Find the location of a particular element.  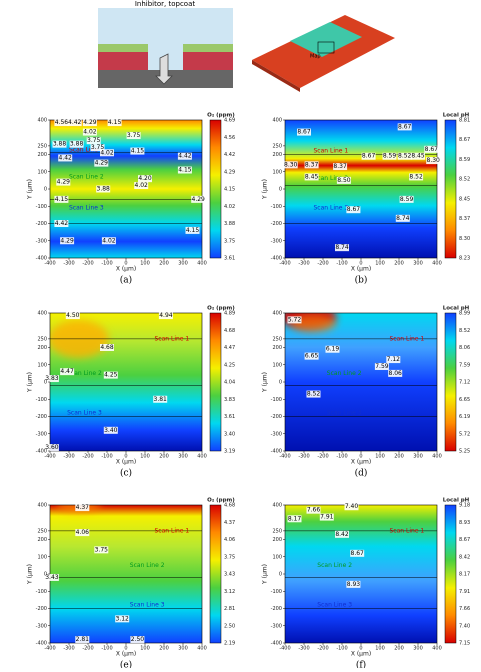

scratch-strip is located at coordinates (326, 39).